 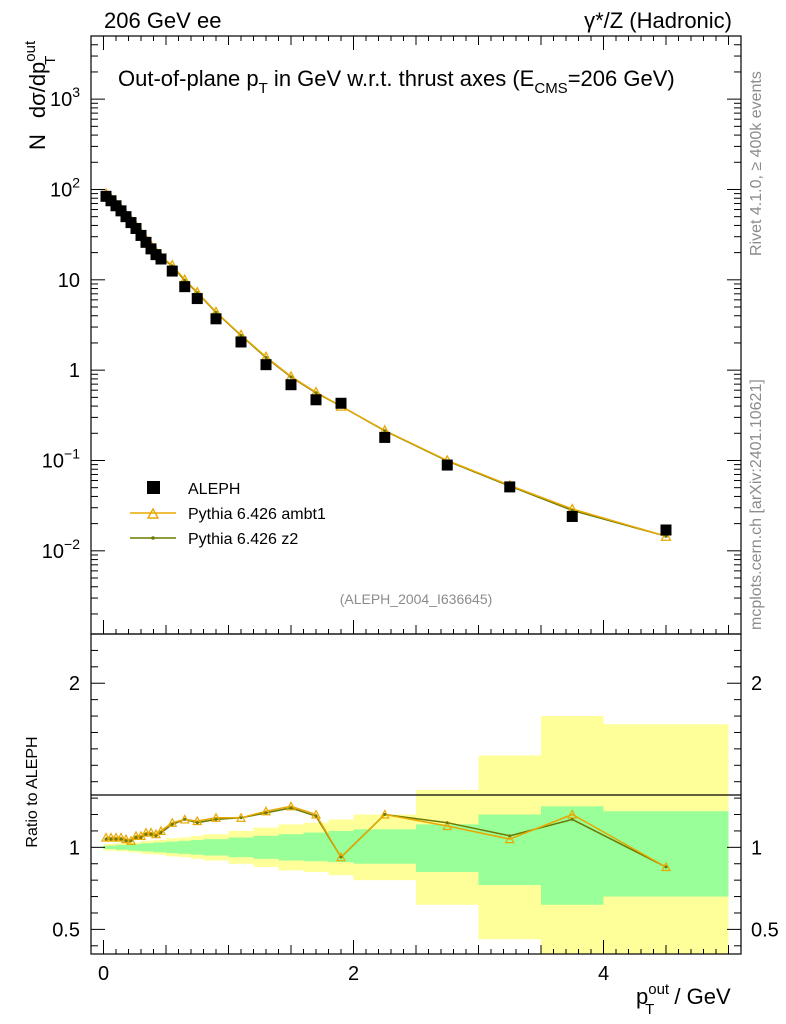 I want to click on ylabel-n: N, so click(x=37, y=142).